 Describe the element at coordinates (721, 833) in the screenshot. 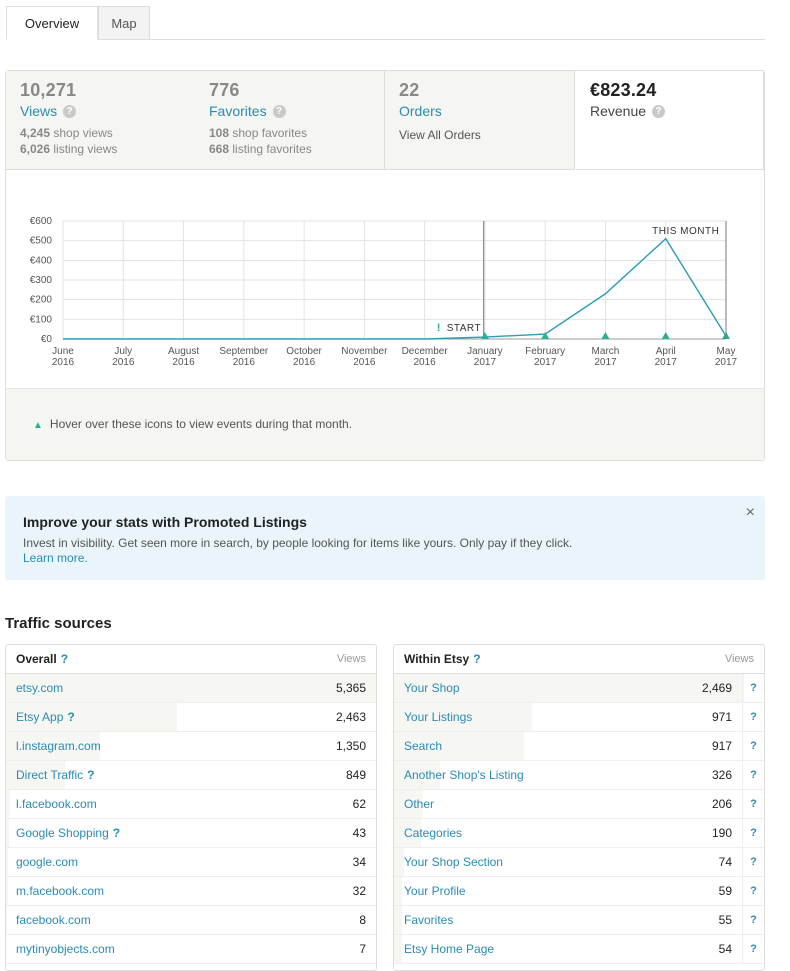

I see `source-views: 190` at that location.